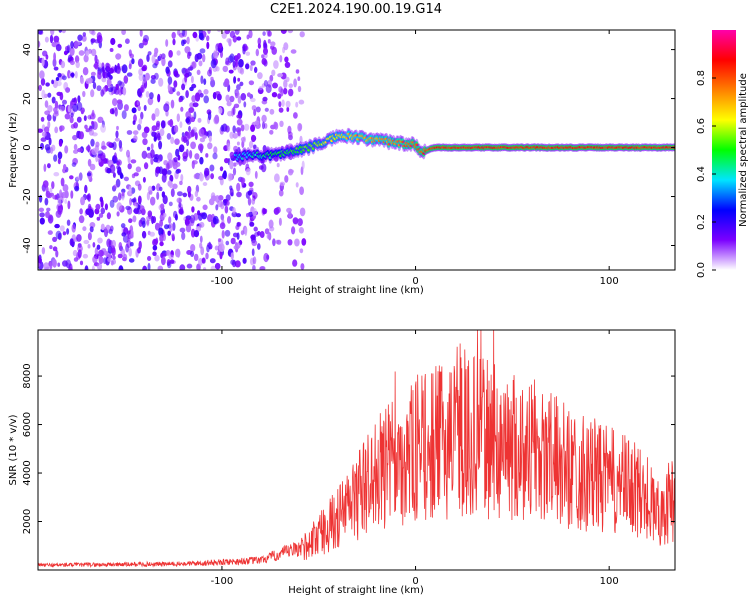 Image resolution: width=750 pixels, height=600 pixels. Describe the element at coordinates (701, 78) in the screenshot. I see `colorbar-tick-label: 0.8` at that location.